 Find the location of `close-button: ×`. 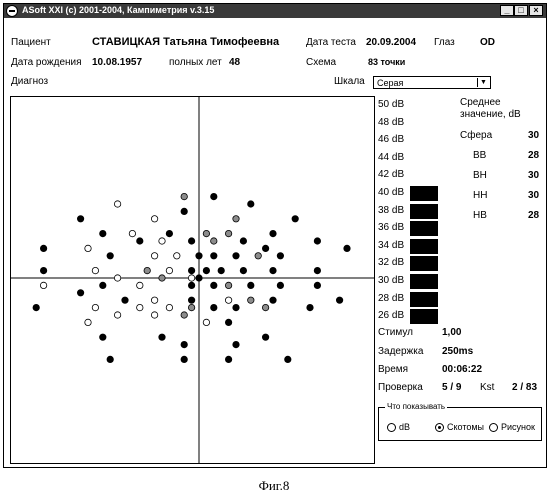

close-button: × is located at coordinates (536, 10).